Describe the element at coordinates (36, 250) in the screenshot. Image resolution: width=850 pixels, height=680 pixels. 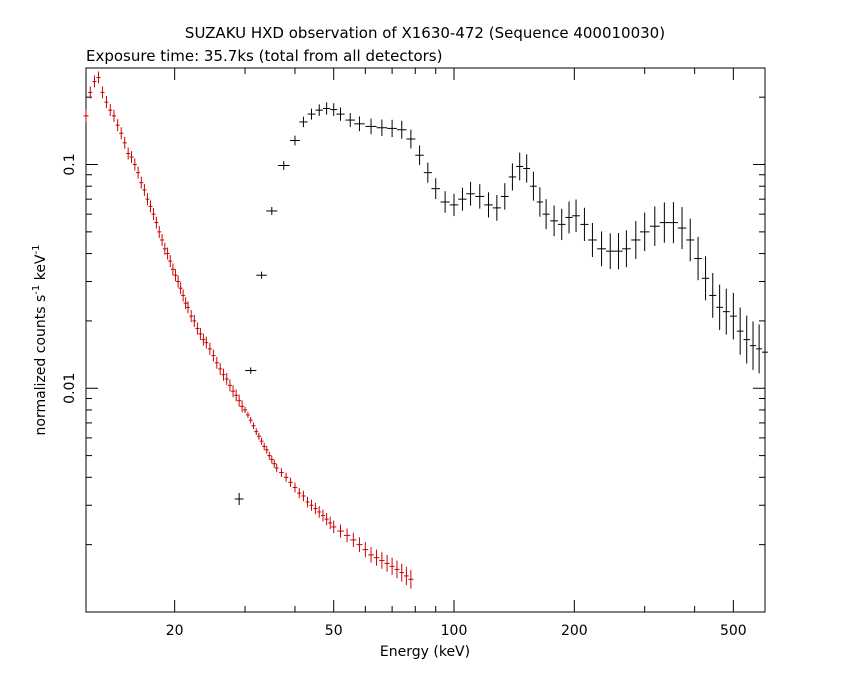
I see `y-axis-label-sup2: -1` at that location.